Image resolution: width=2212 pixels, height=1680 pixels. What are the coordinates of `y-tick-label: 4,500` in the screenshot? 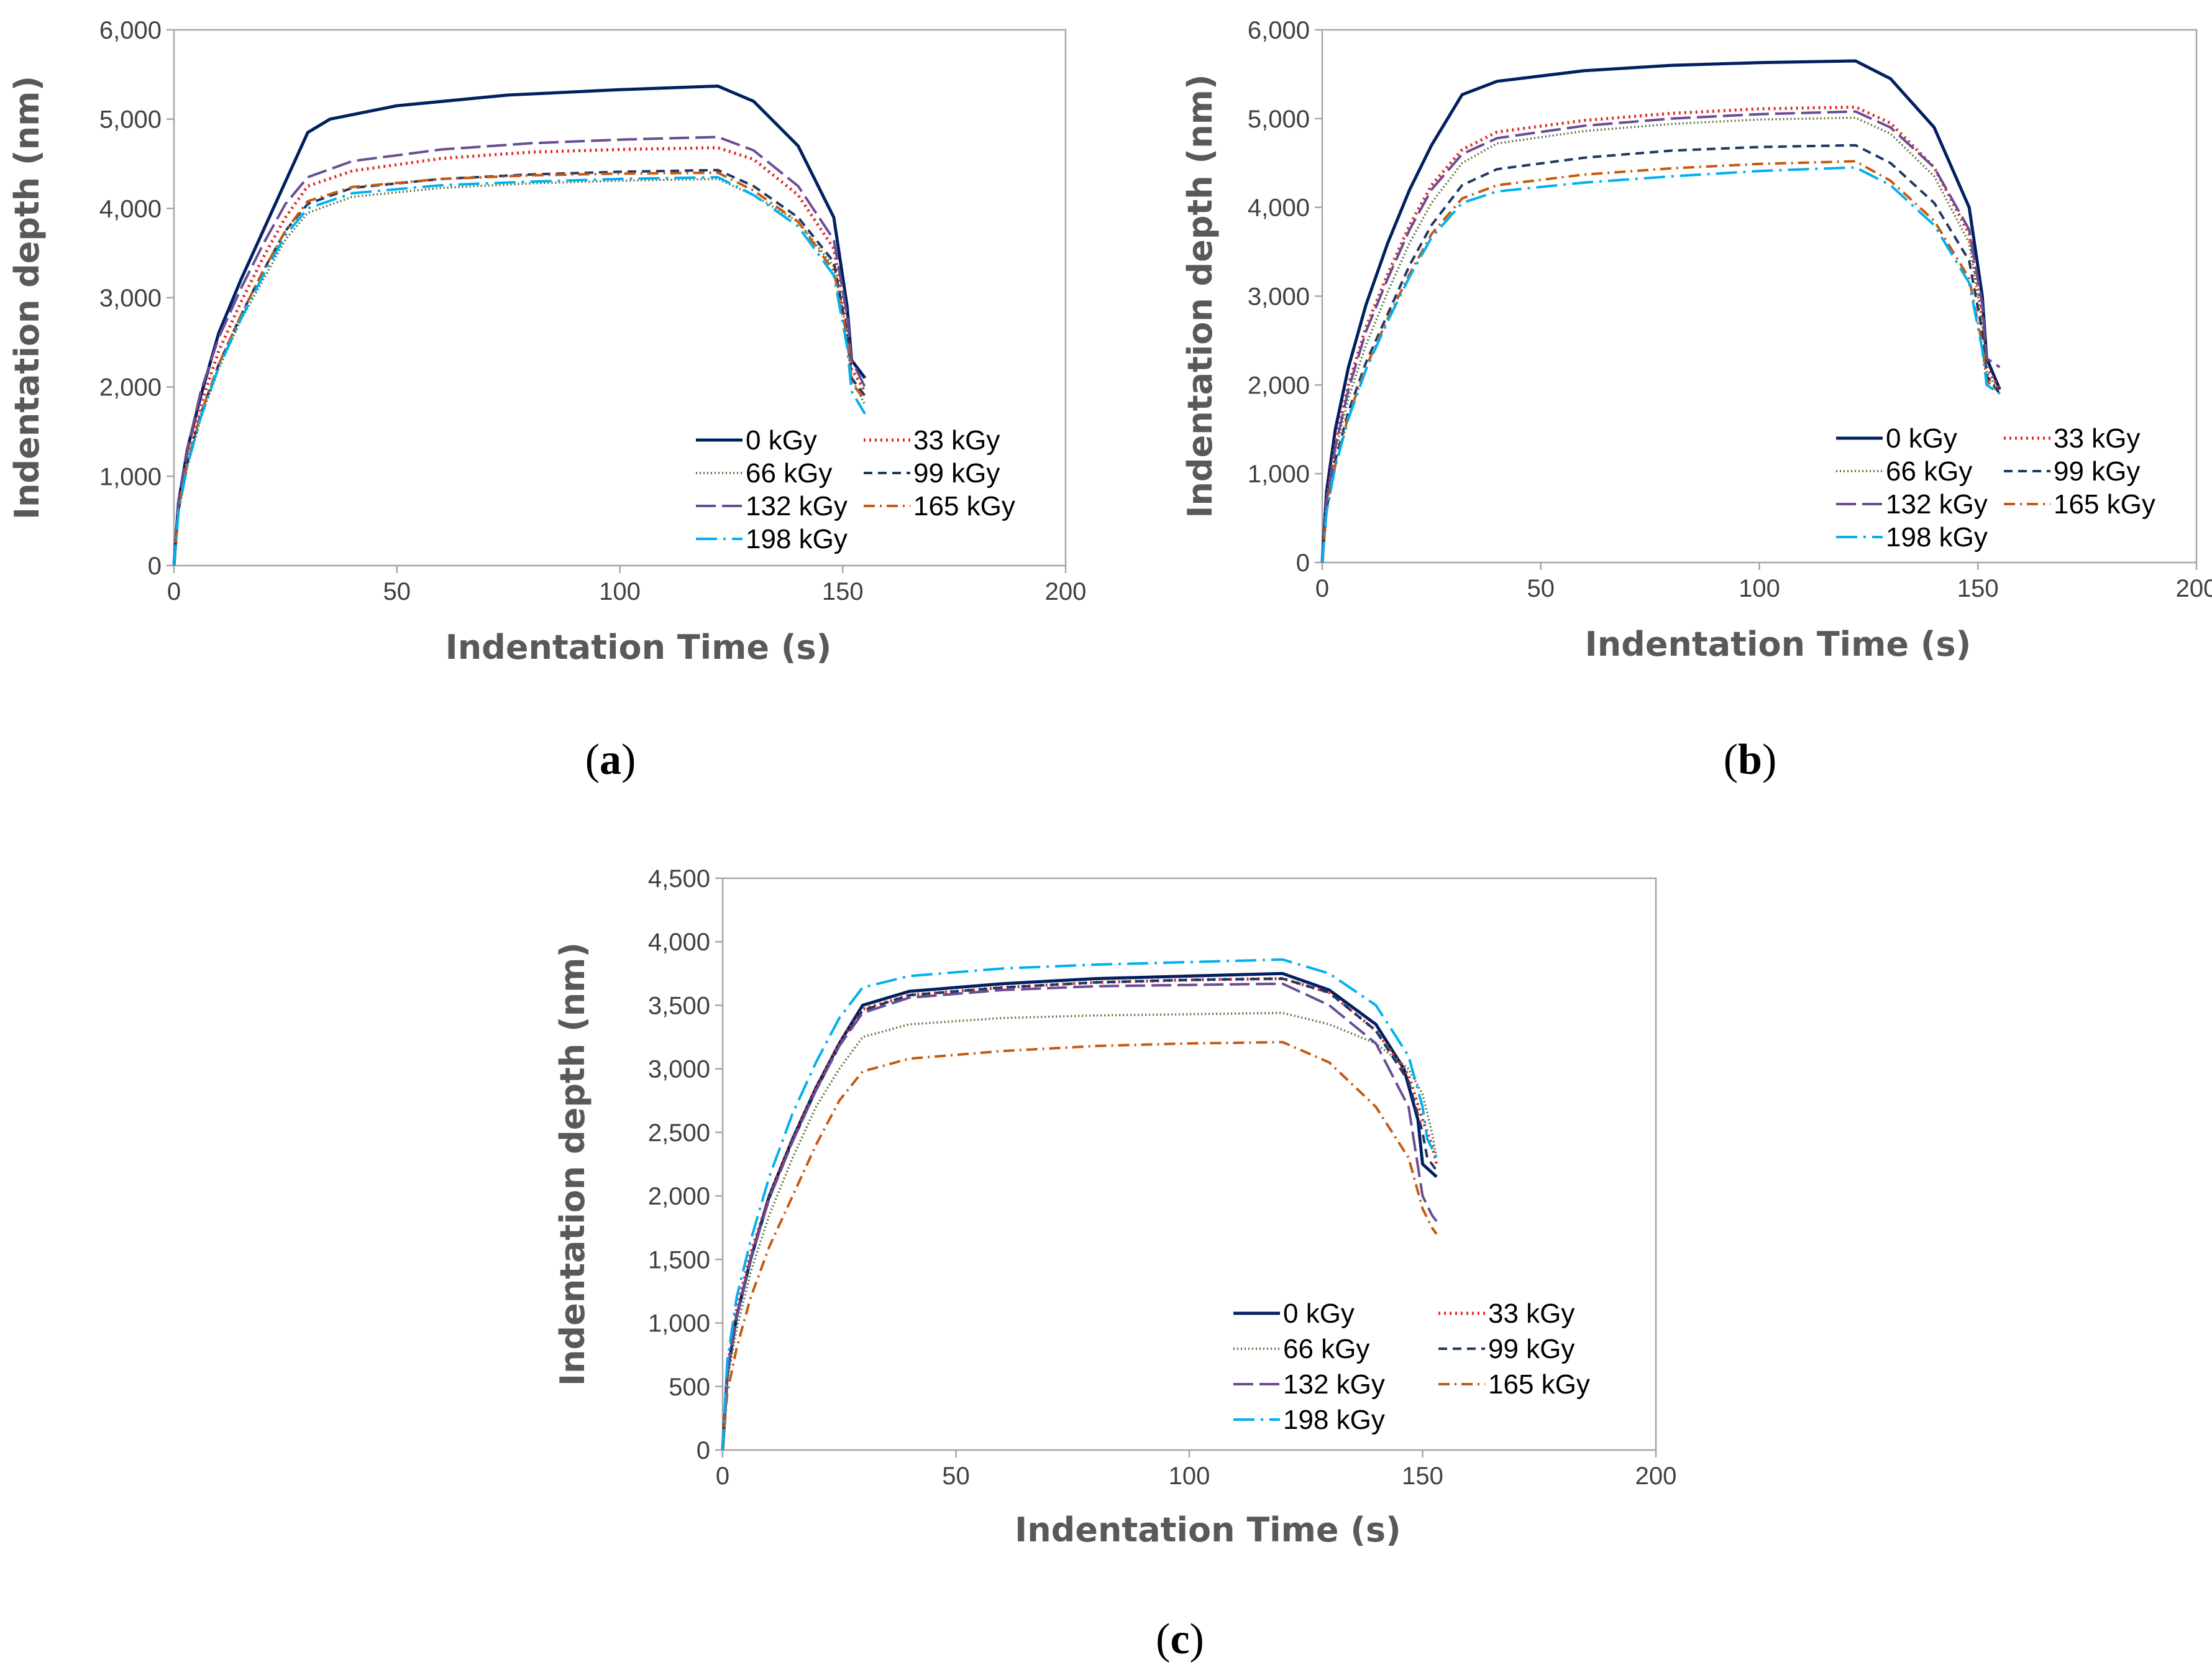 It's located at (679, 879).